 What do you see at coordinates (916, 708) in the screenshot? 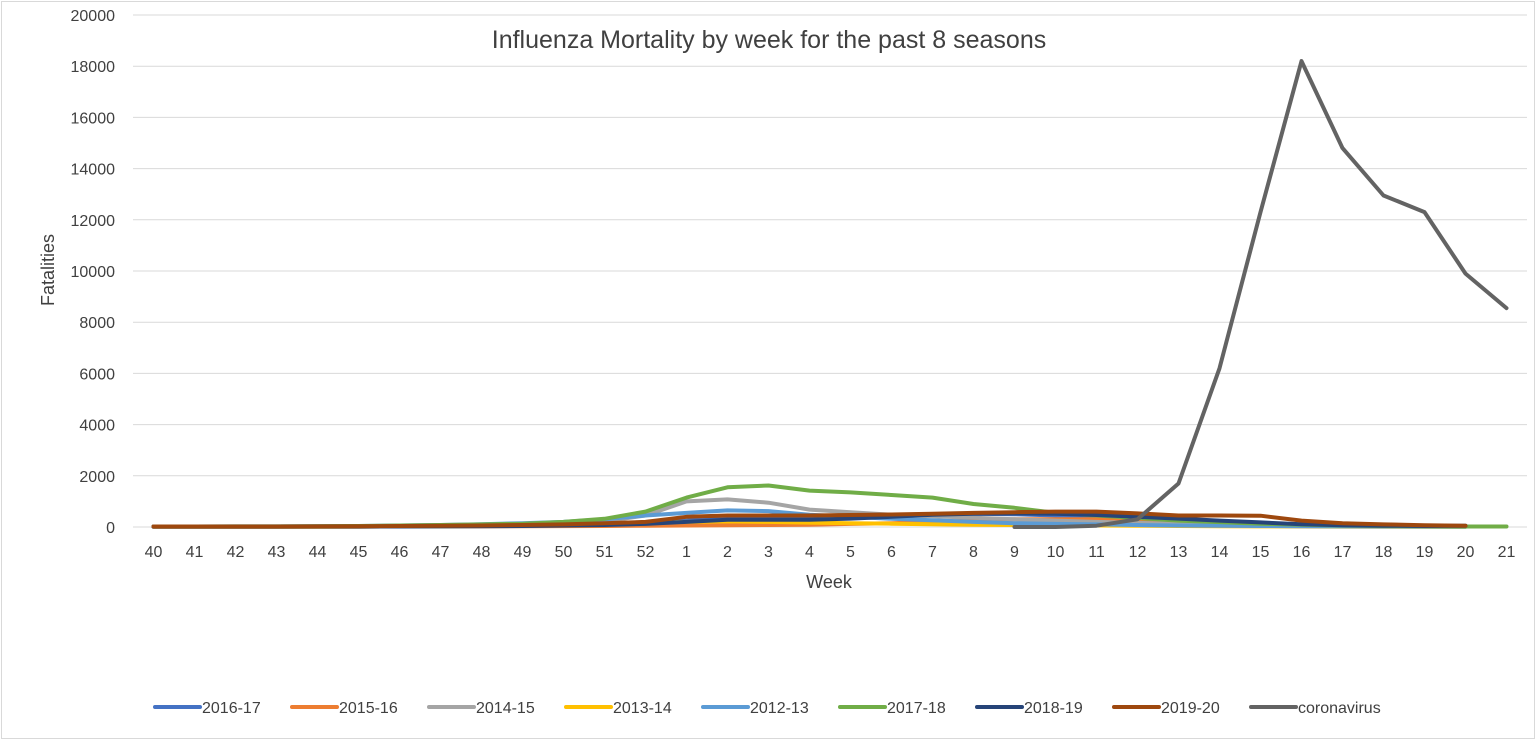
I see `legend-label: 2017-18` at bounding box center [916, 708].